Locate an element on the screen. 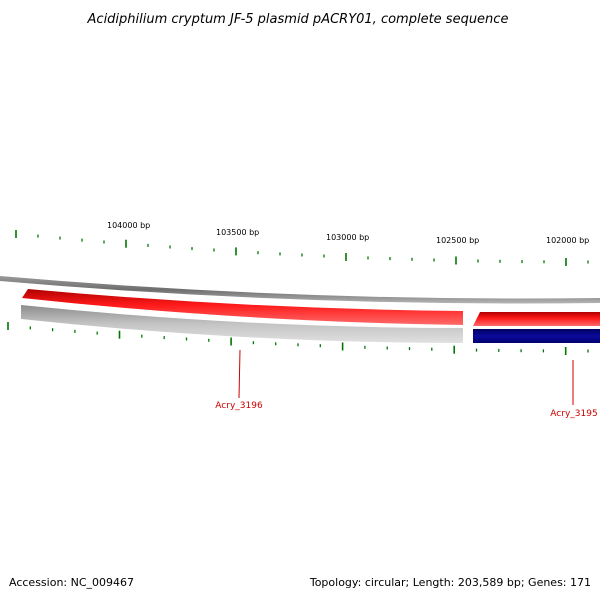 The height and width of the screenshot is (600, 600). inner-backbone is located at coordinates (242, 324).